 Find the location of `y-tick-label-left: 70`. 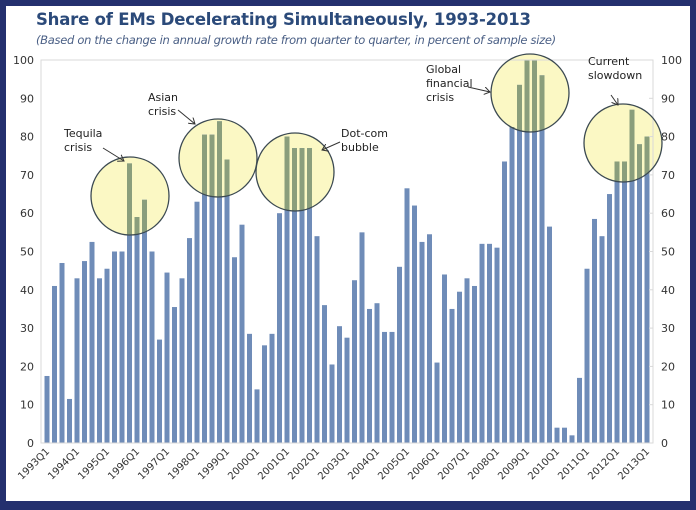

y-tick-label-left: 70 is located at coordinates (27, 175).